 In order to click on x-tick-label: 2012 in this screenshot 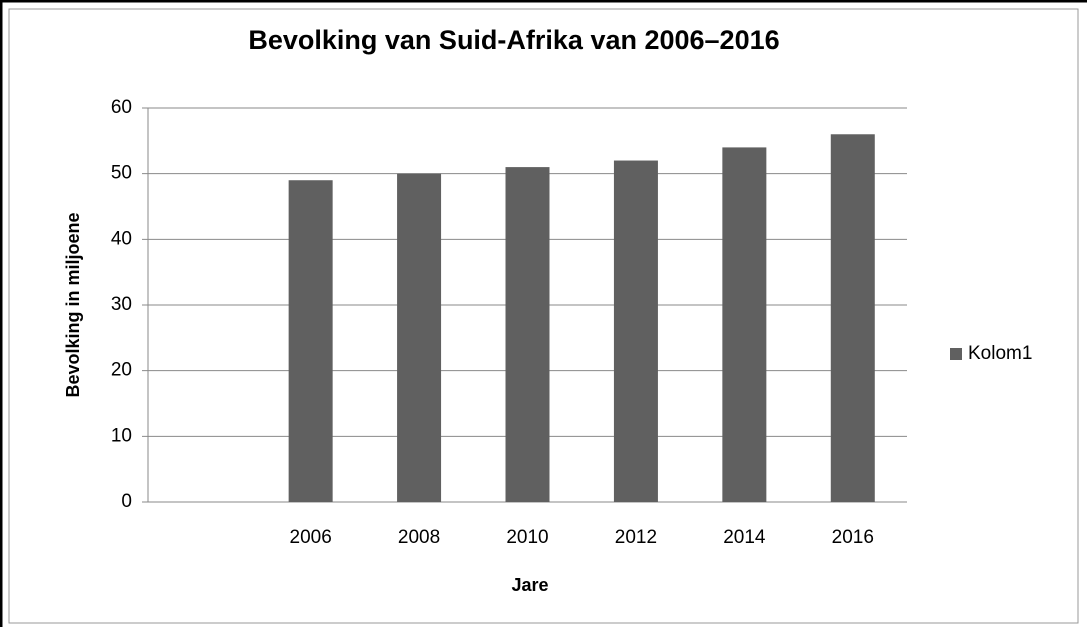, I will do `click(636, 537)`.